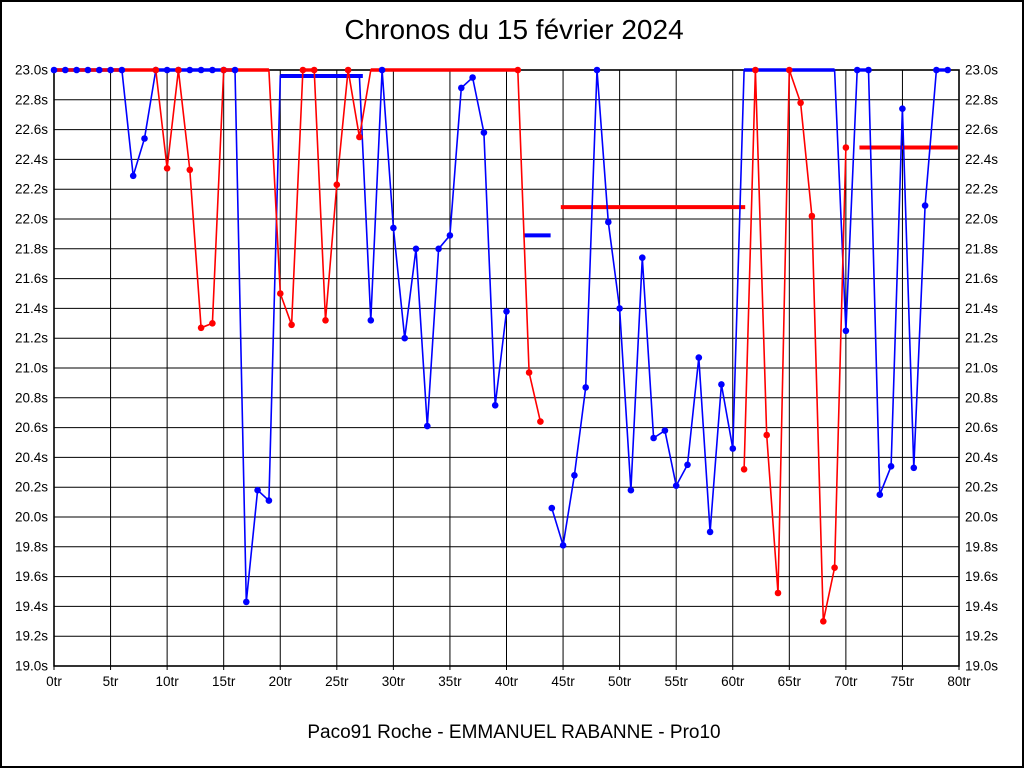  What do you see at coordinates (514, 29) in the screenshot?
I see `chart-title: Chronos du 15 février 2024` at bounding box center [514, 29].